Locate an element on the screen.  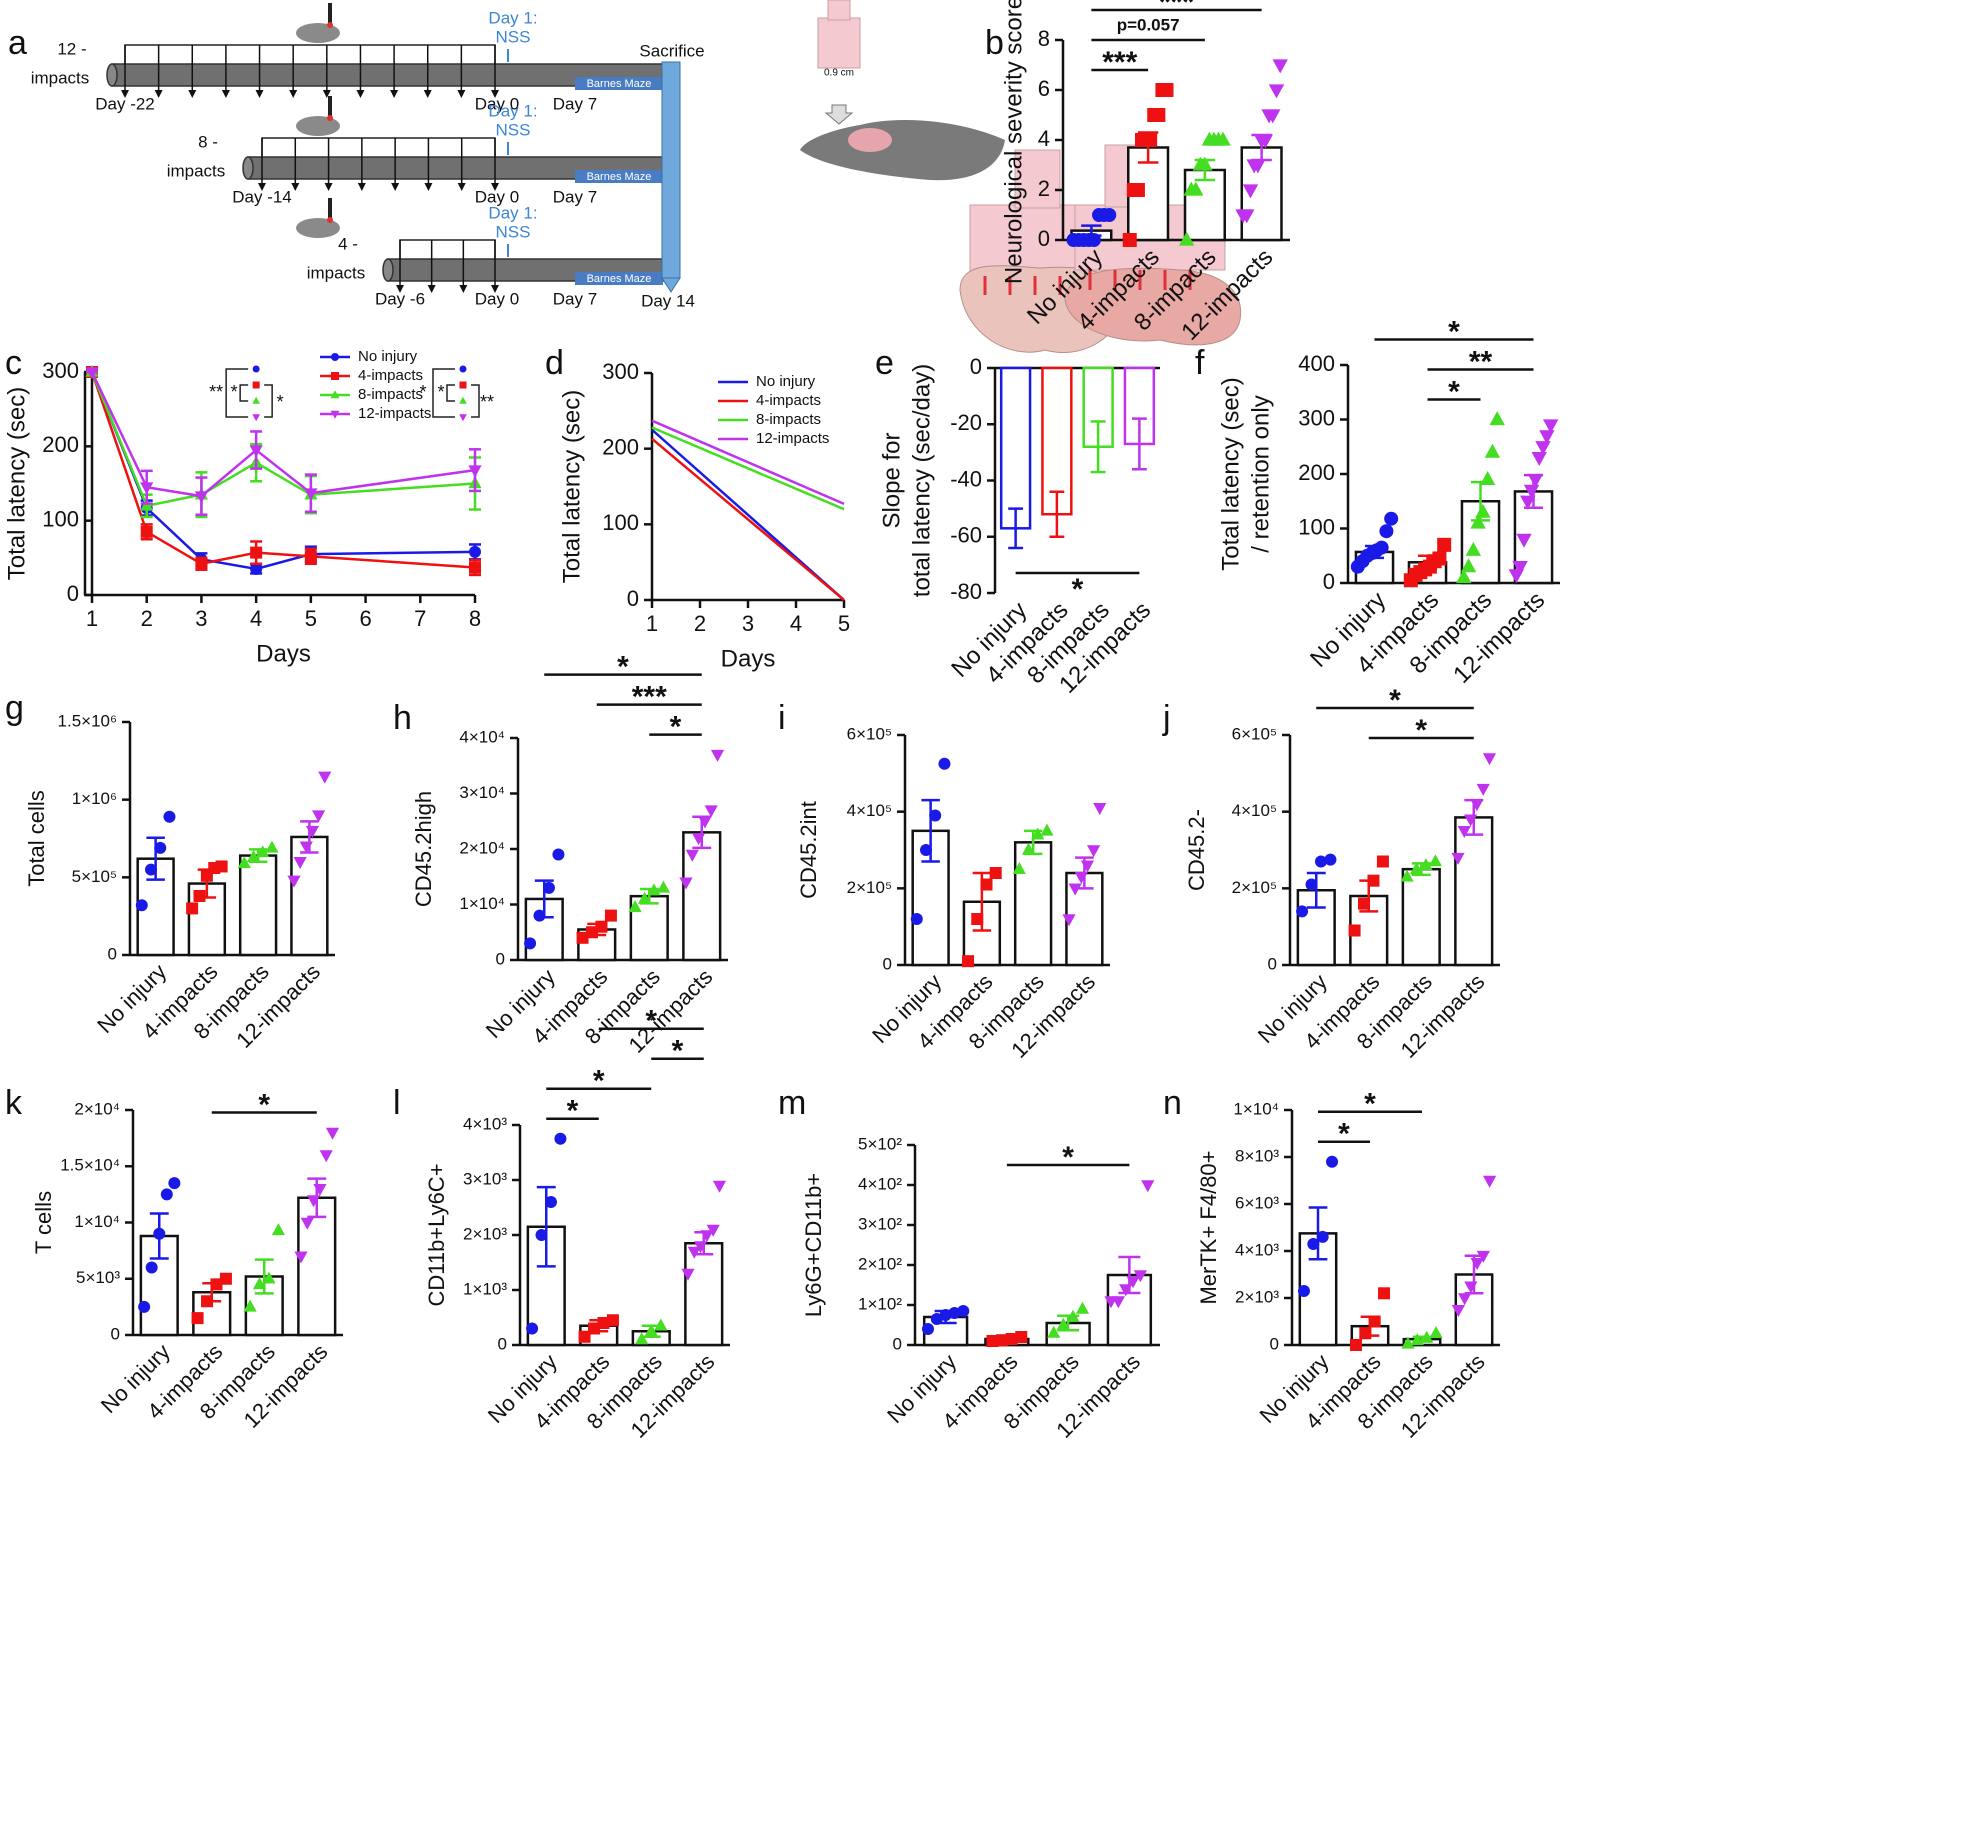
panel-letter: h is located at coordinates (402, 718).